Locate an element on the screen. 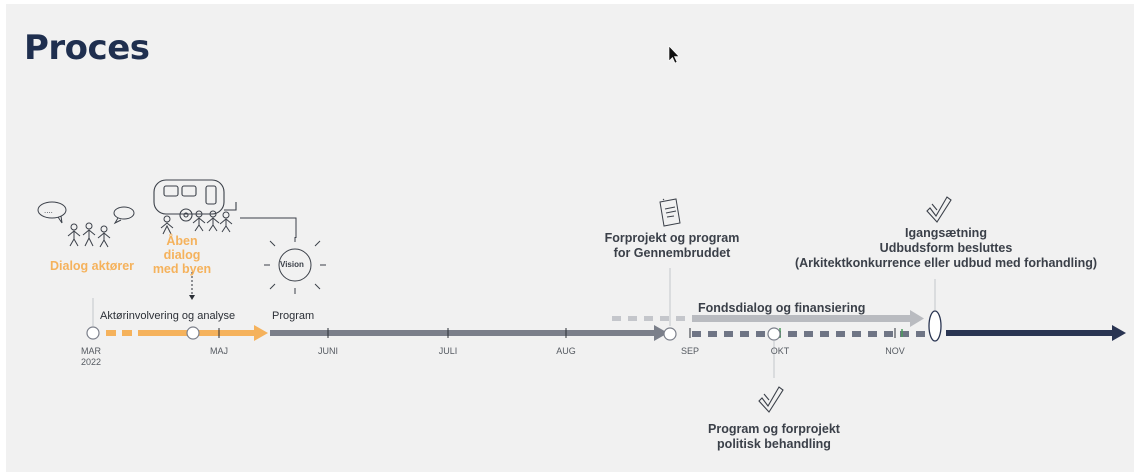 This screenshot has height=475, width=1138. cursor-icon is located at coordinates (674, 54).